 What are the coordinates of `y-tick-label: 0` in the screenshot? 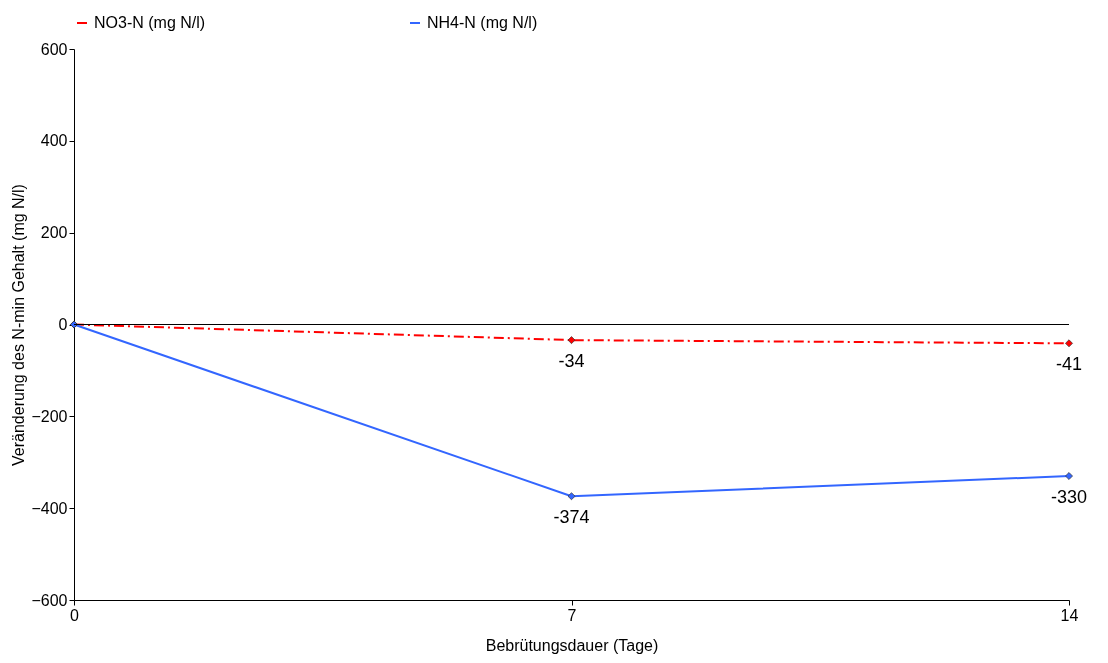 It's located at (63, 324).